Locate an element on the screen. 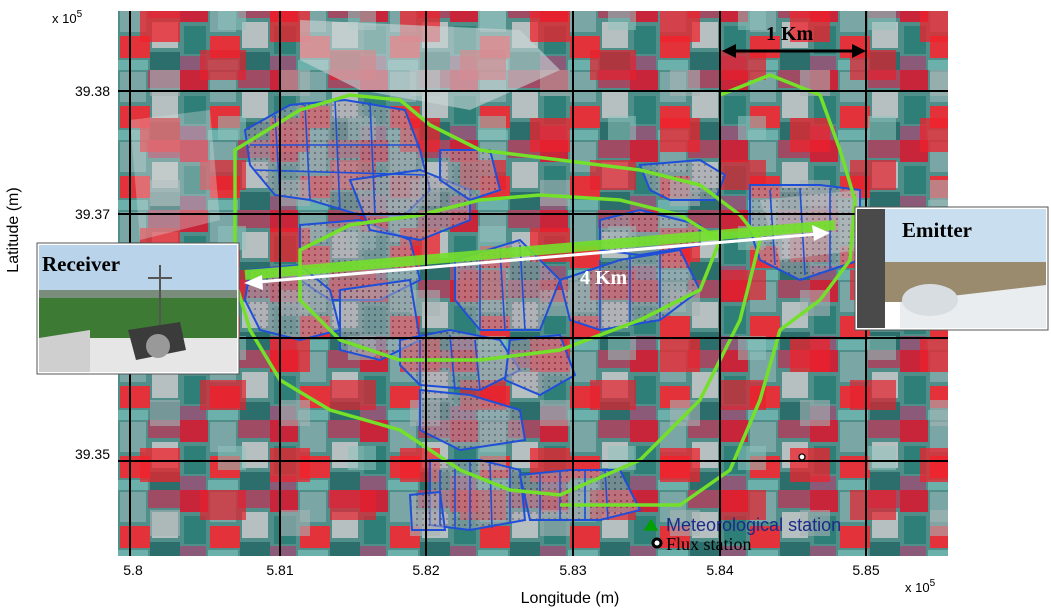 The image size is (1051, 608). scale-bar-label: 1 Km is located at coordinates (790, 34).